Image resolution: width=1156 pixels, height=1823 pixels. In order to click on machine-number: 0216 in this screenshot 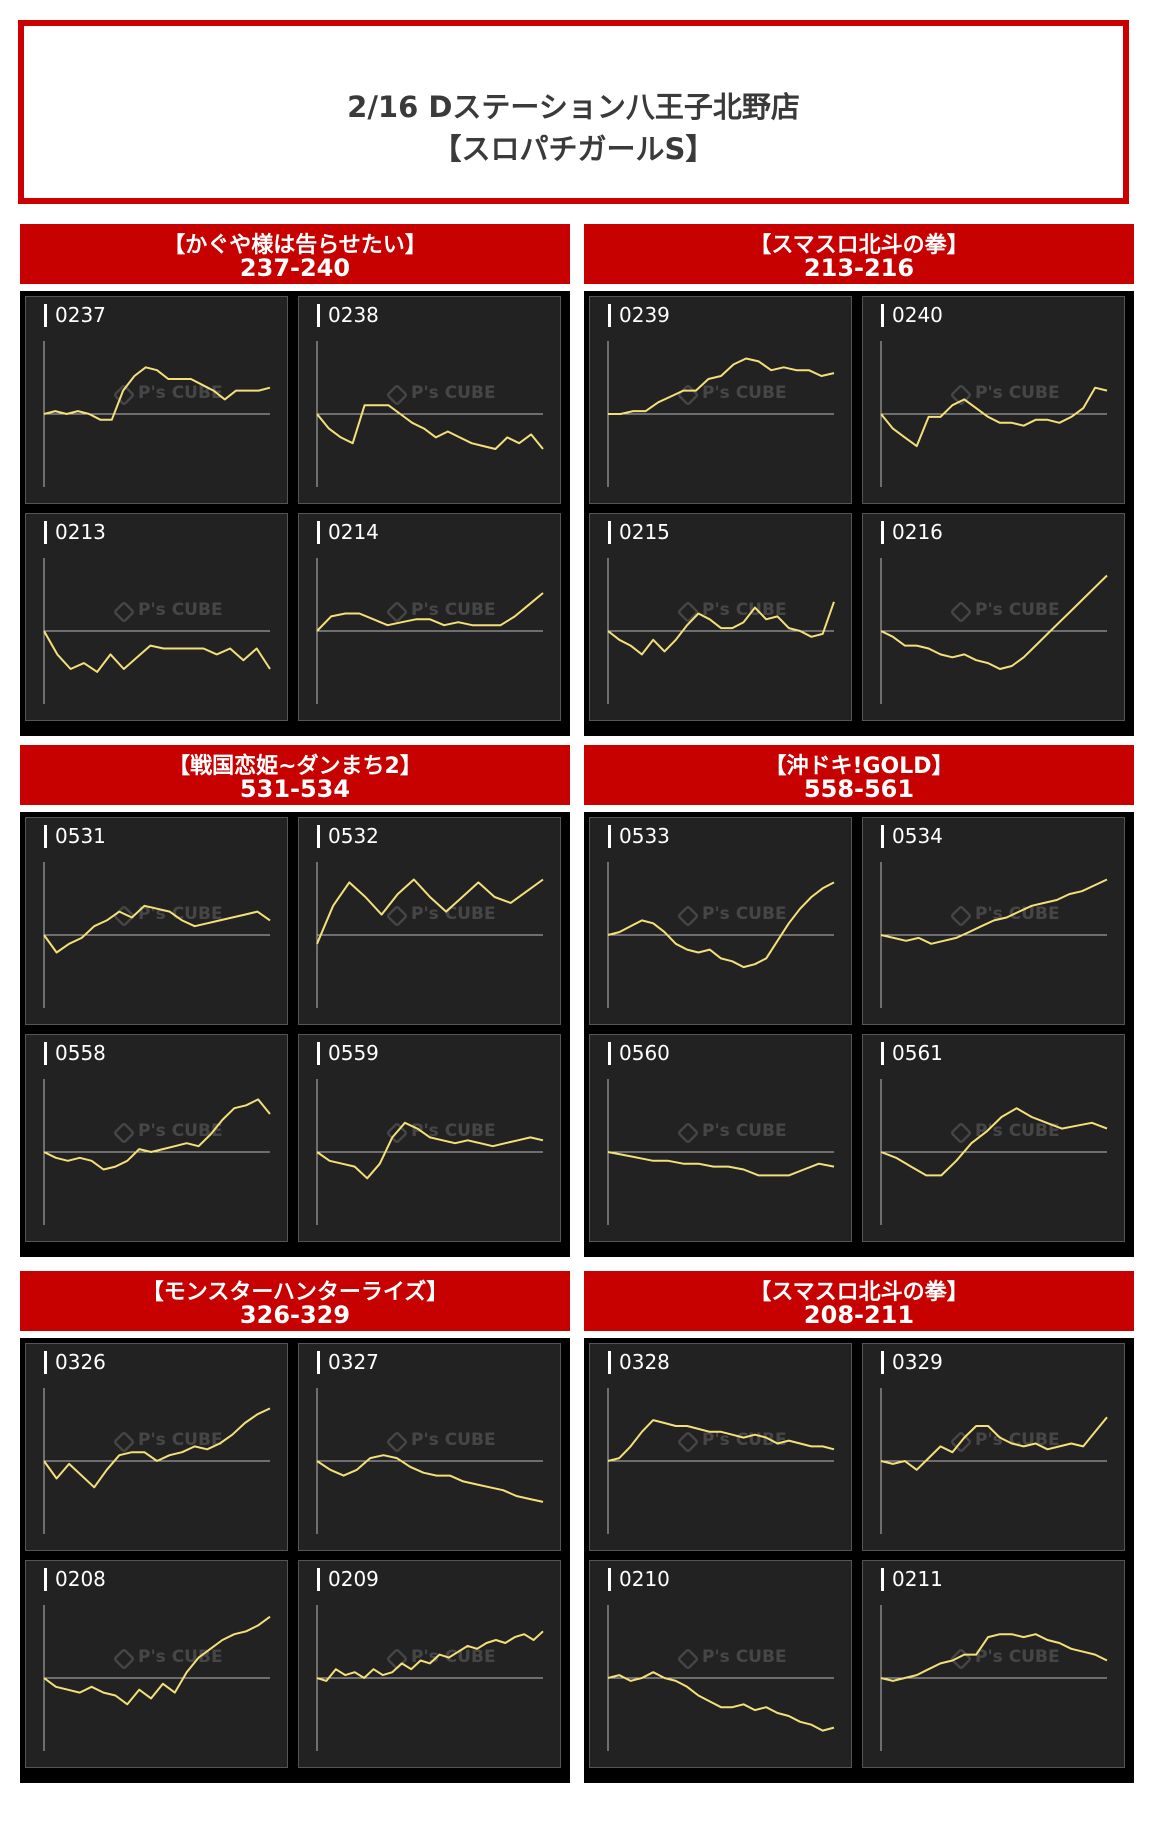, I will do `click(912, 532)`.